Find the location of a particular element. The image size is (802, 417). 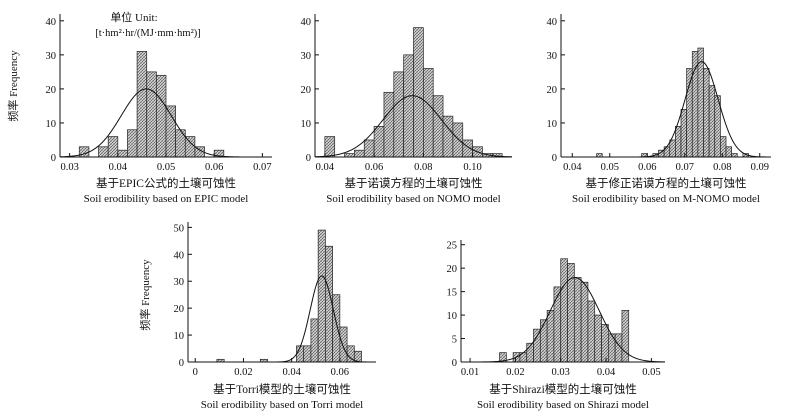

chart-title-en: Soil erodibility based on M-NOMO model is located at coordinates (666, 199).